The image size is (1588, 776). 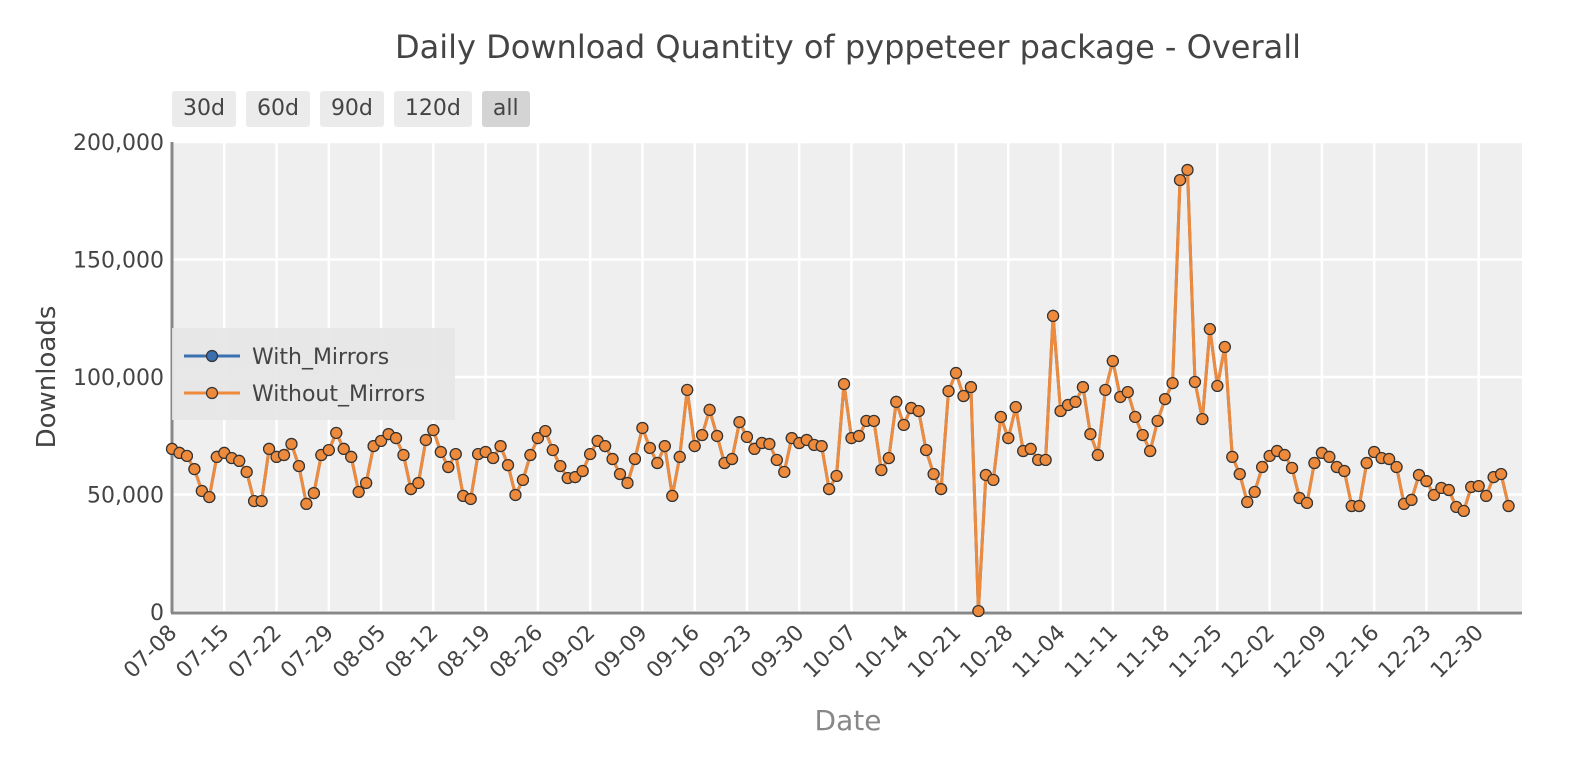 What do you see at coordinates (118, 261) in the screenshot?
I see `y-tick-label: 150,000` at bounding box center [118, 261].